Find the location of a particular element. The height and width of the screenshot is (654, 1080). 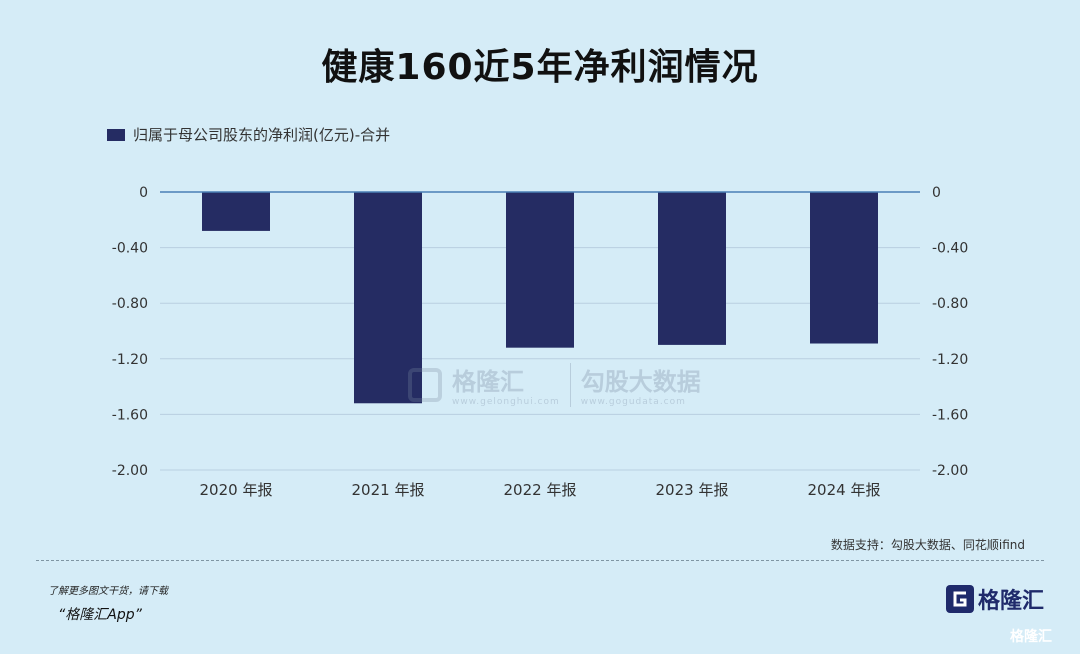

y-tick-label-left: -1.20 is located at coordinates (130, 360).